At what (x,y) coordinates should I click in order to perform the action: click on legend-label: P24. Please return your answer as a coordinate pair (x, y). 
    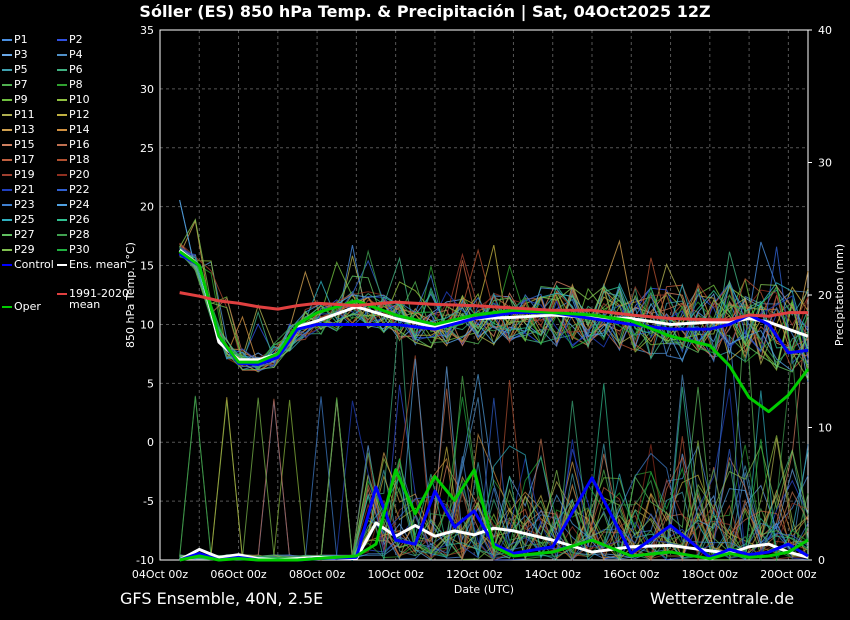
    Looking at the image, I should click on (79, 204).